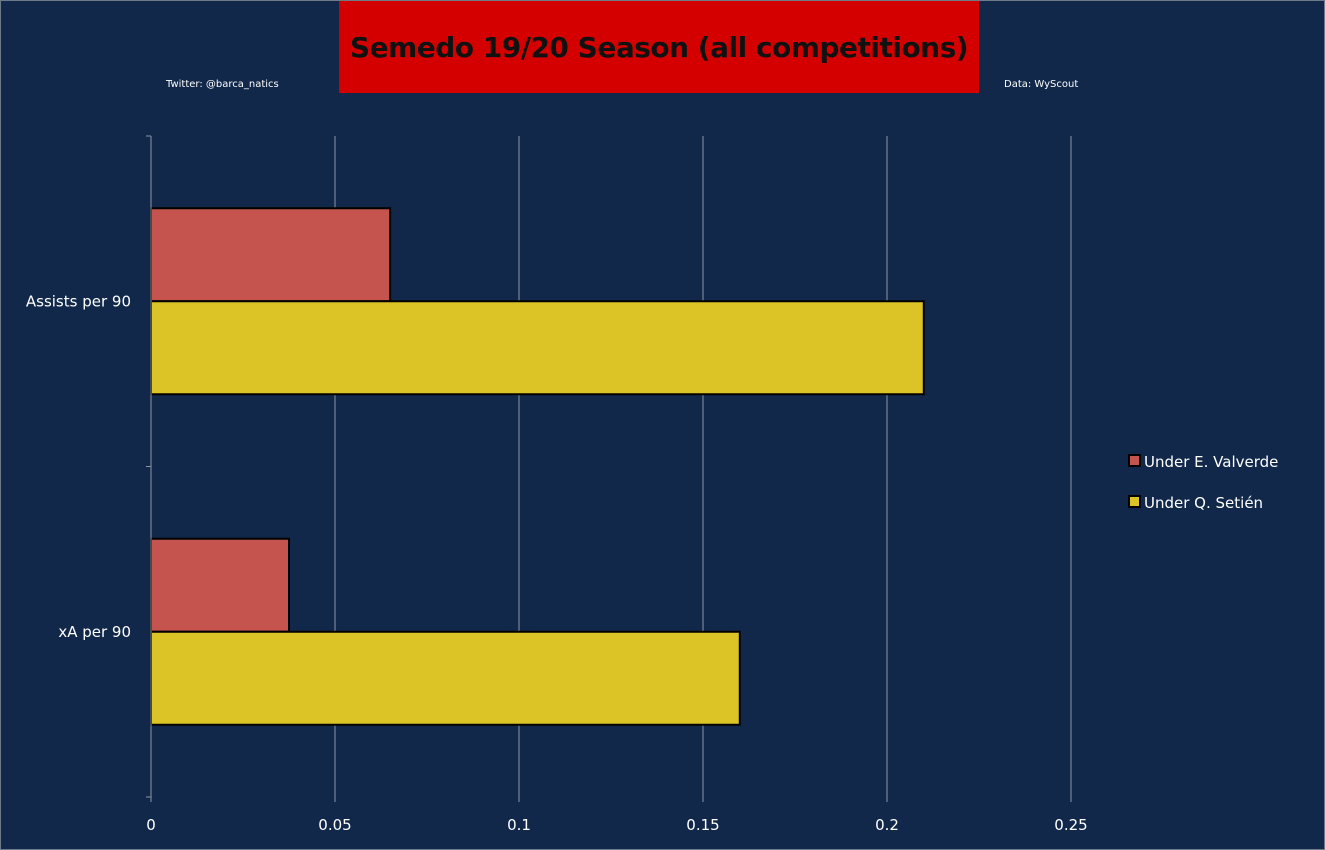 Image resolution: width=1325 pixels, height=850 pixels. What do you see at coordinates (1203, 503) in the screenshot?
I see `legend-label: Under Q. Setién` at bounding box center [1203, 503].